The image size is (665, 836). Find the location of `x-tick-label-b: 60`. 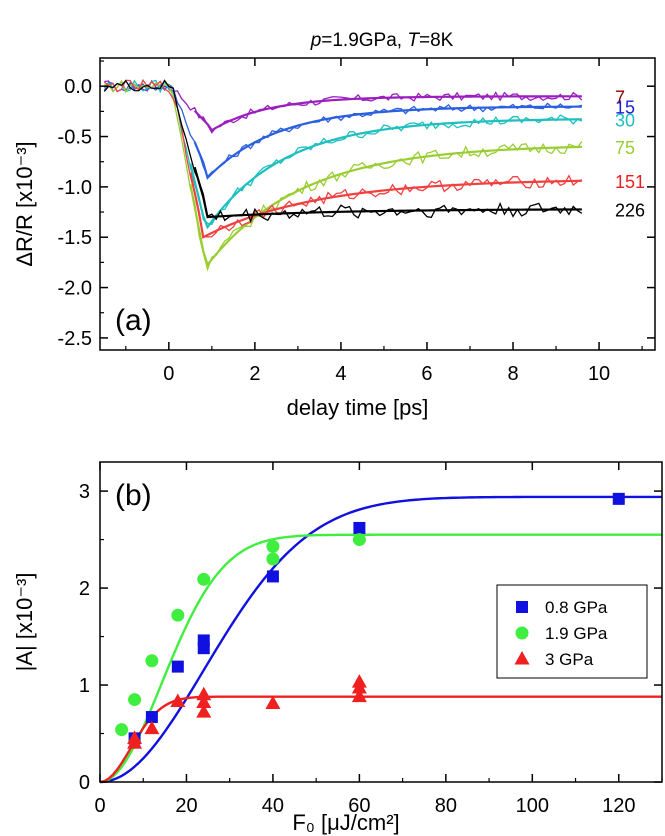

x-tick-label-b: 60 is located at coordinates (359, 806).